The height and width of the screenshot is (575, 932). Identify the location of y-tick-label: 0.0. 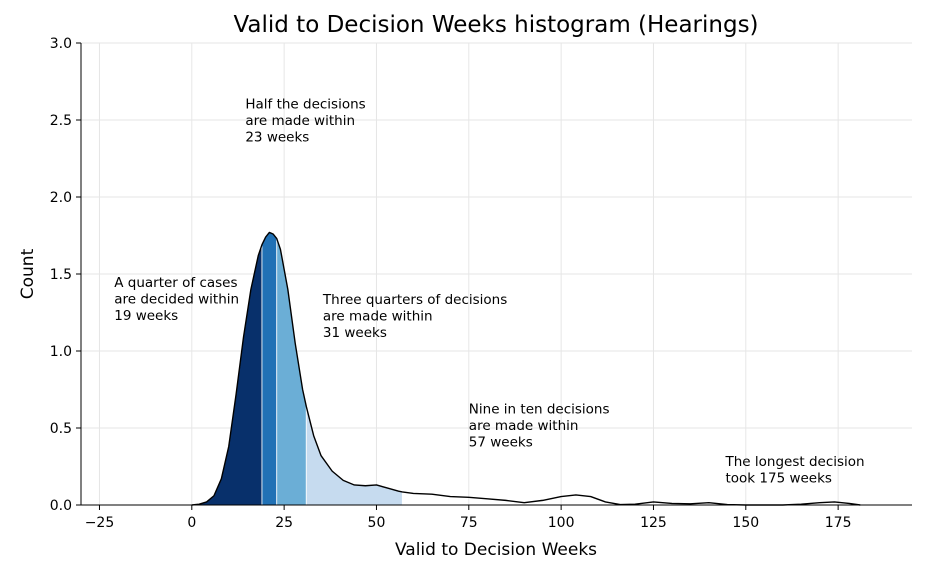
(61, 506).